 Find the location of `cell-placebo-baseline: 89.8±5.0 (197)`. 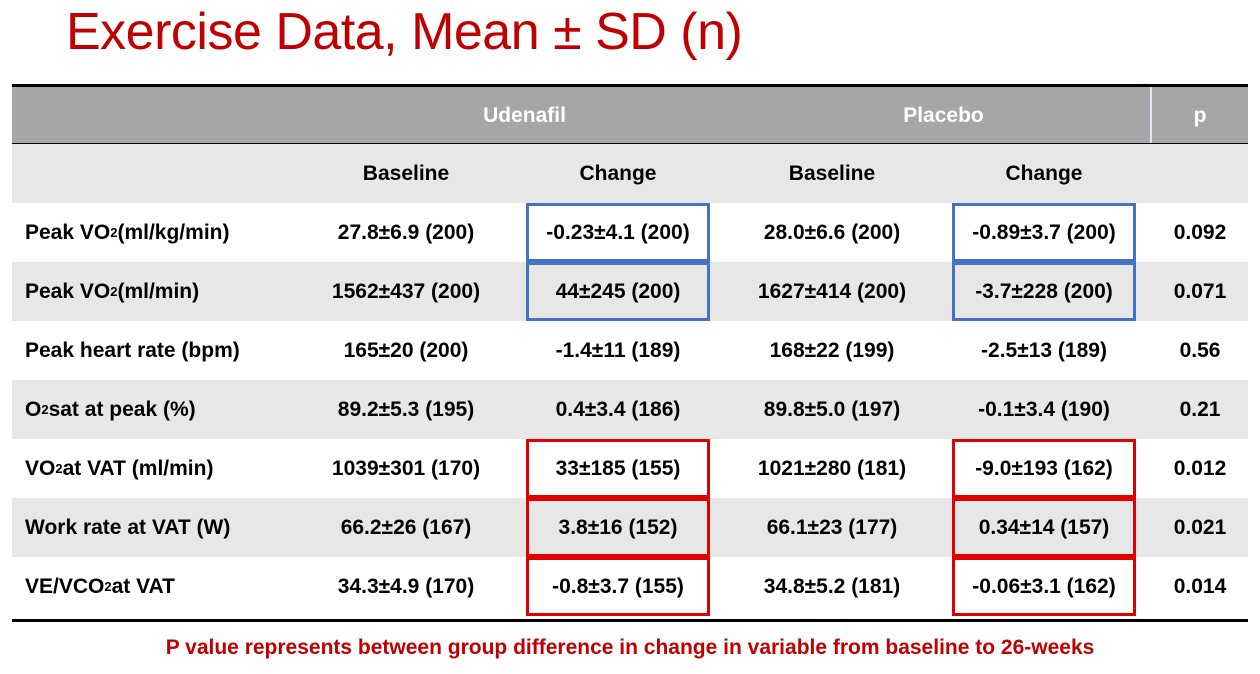

cell-placebo-baseline: 89.8±5.0 (197) is located at coordinates (832, 409).